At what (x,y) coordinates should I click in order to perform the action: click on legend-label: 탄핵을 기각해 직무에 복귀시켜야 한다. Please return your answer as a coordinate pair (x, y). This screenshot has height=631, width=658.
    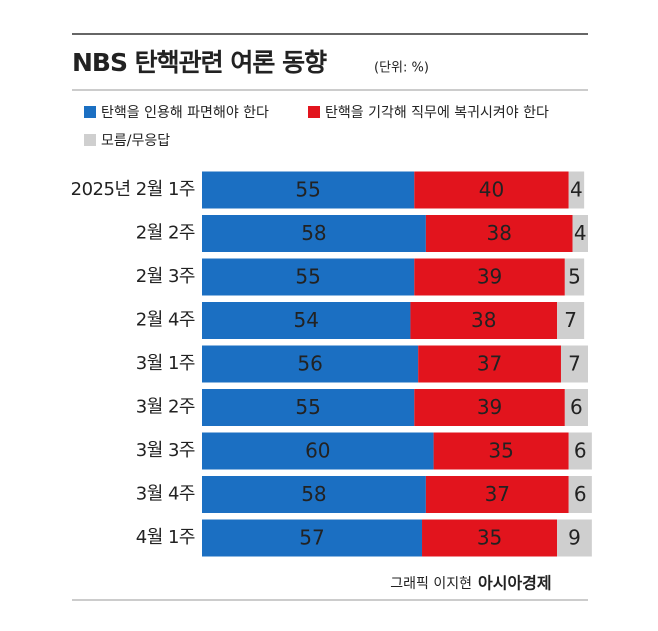
    Looking at the image, I should click on (437, 113).